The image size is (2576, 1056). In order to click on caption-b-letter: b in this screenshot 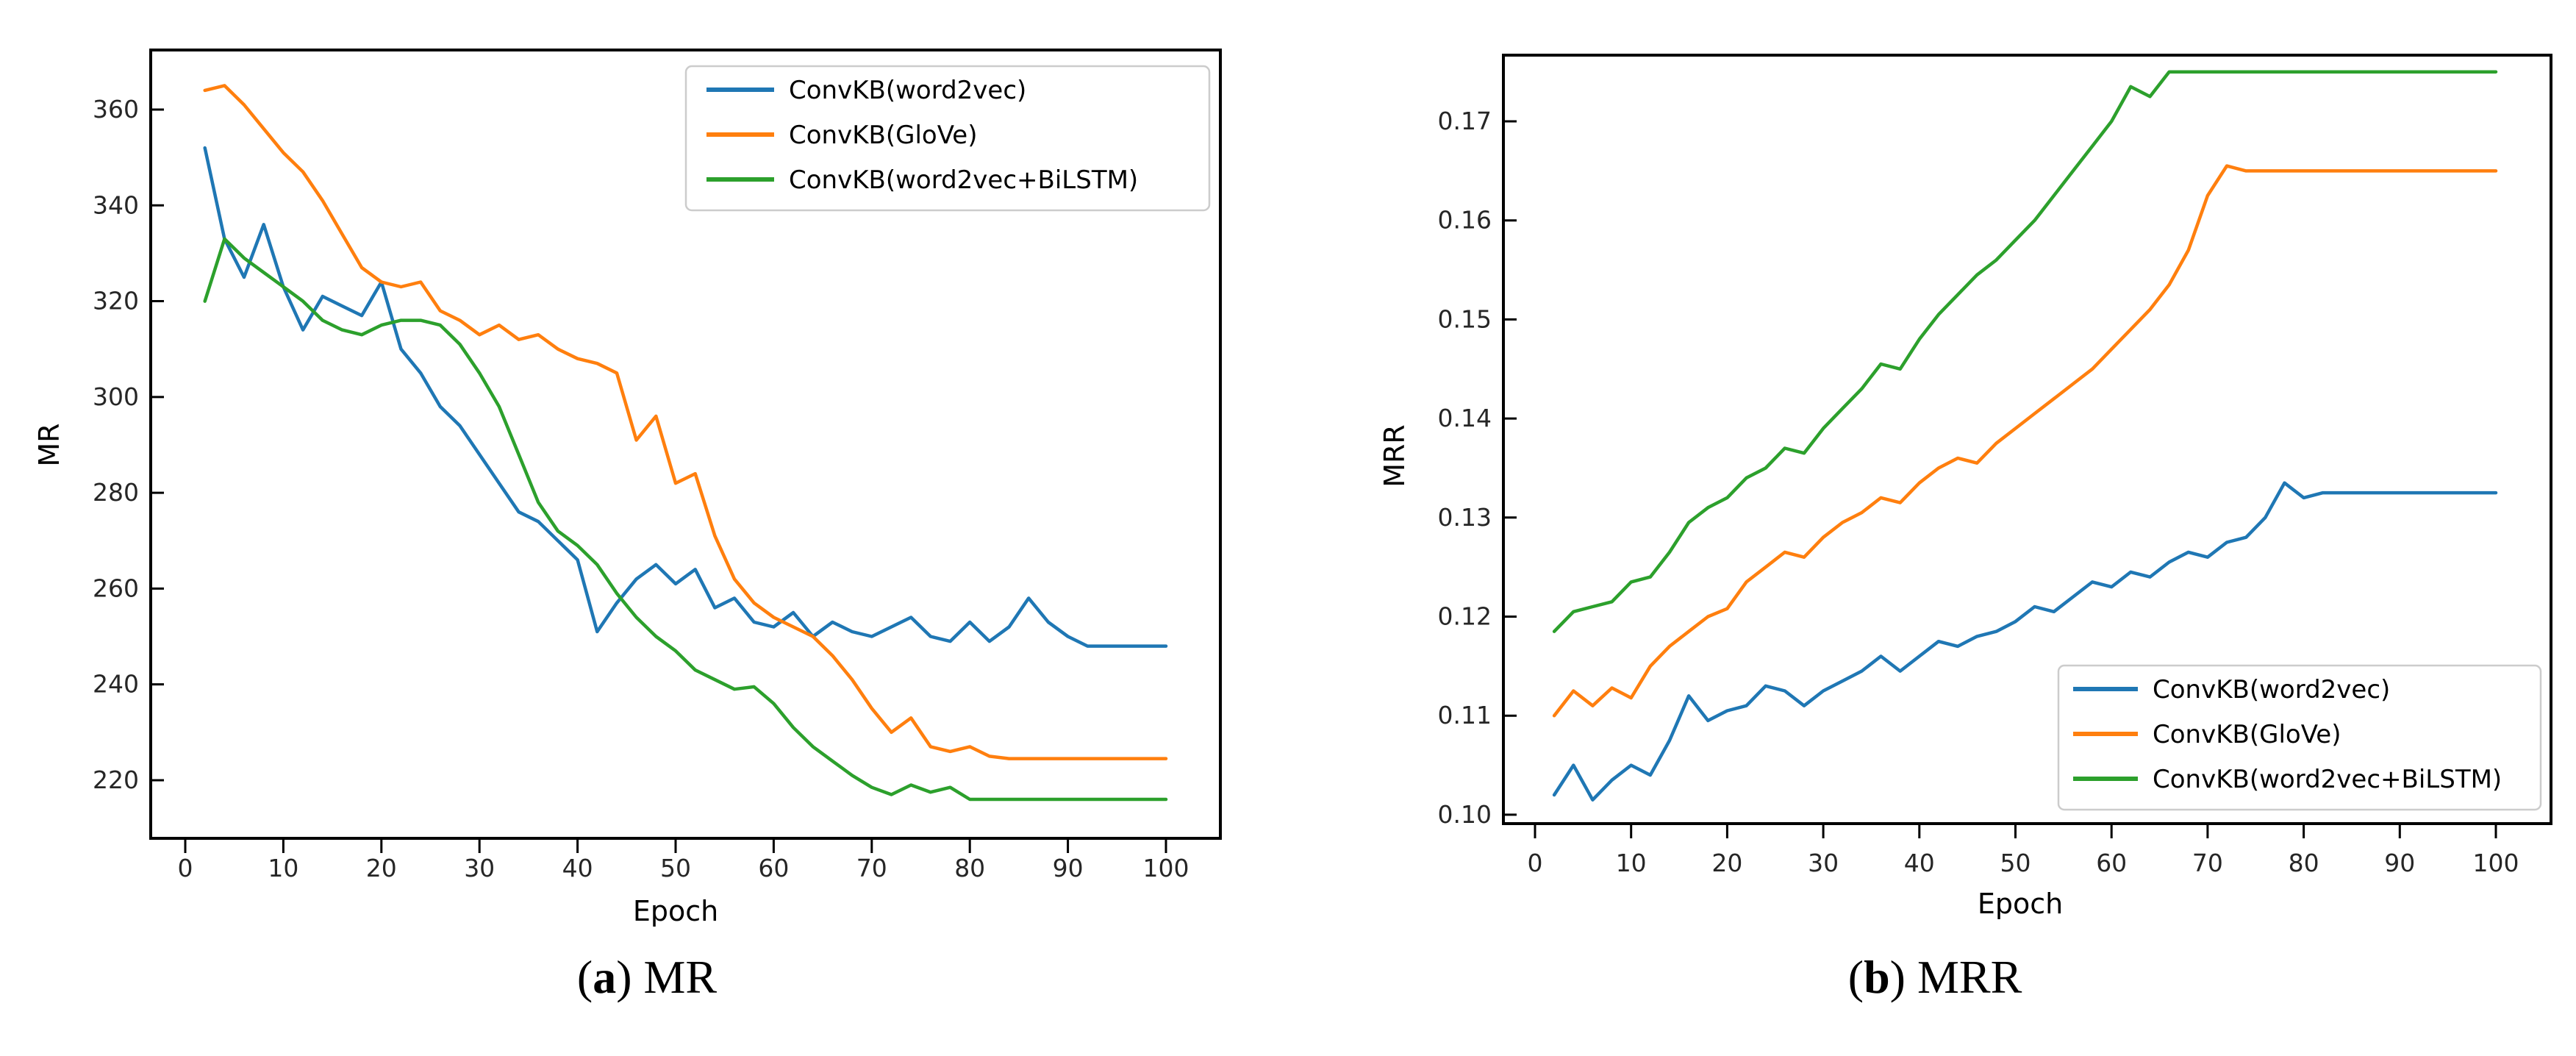, I will do `click(1877, 977)`.